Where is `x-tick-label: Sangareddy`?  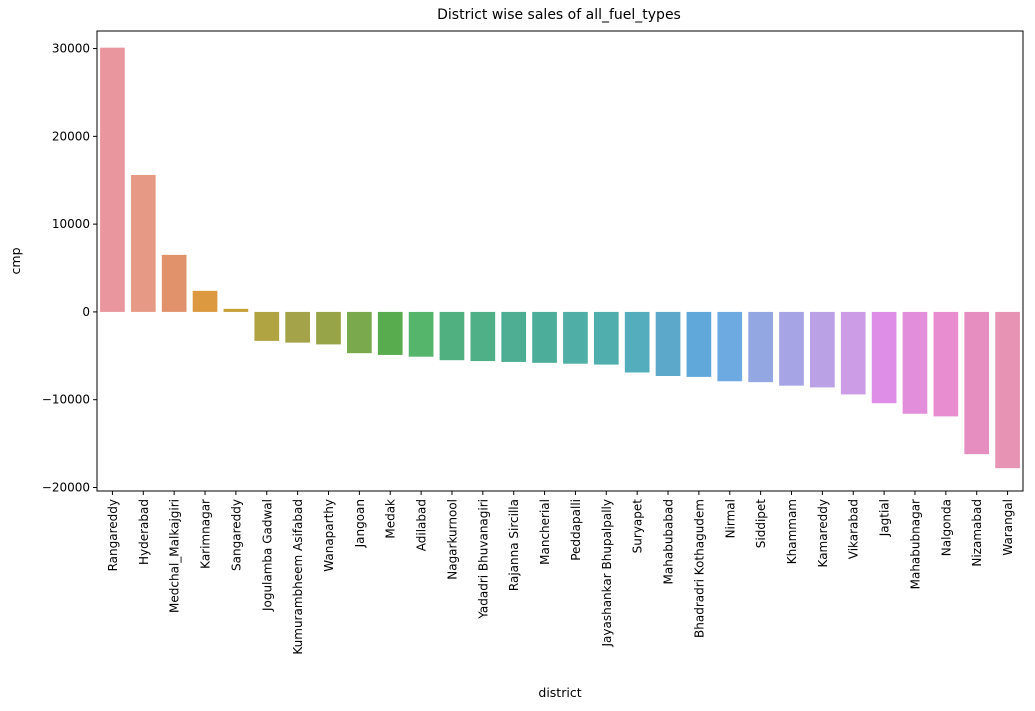 x-tick-label: Sangareddy is located at coordinates (236, 535).